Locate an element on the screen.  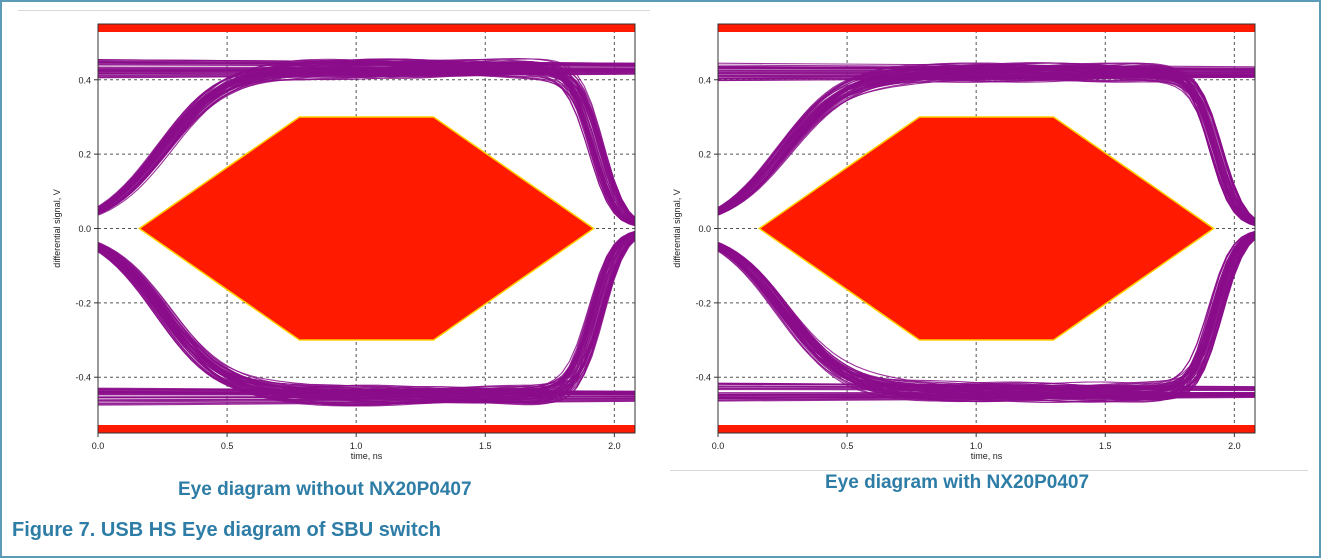
top-separator is located at coordinates (334, 10).